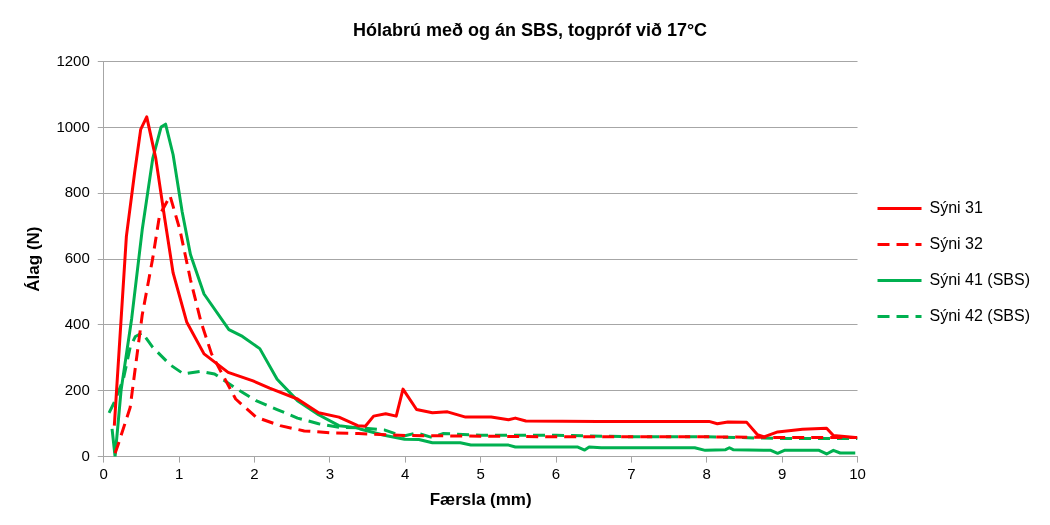 This screenshot has width=1050, height=525. Describe the element at coordinates (706, 473) in the screenshot. I see `x-tick-label: 8` at that location.